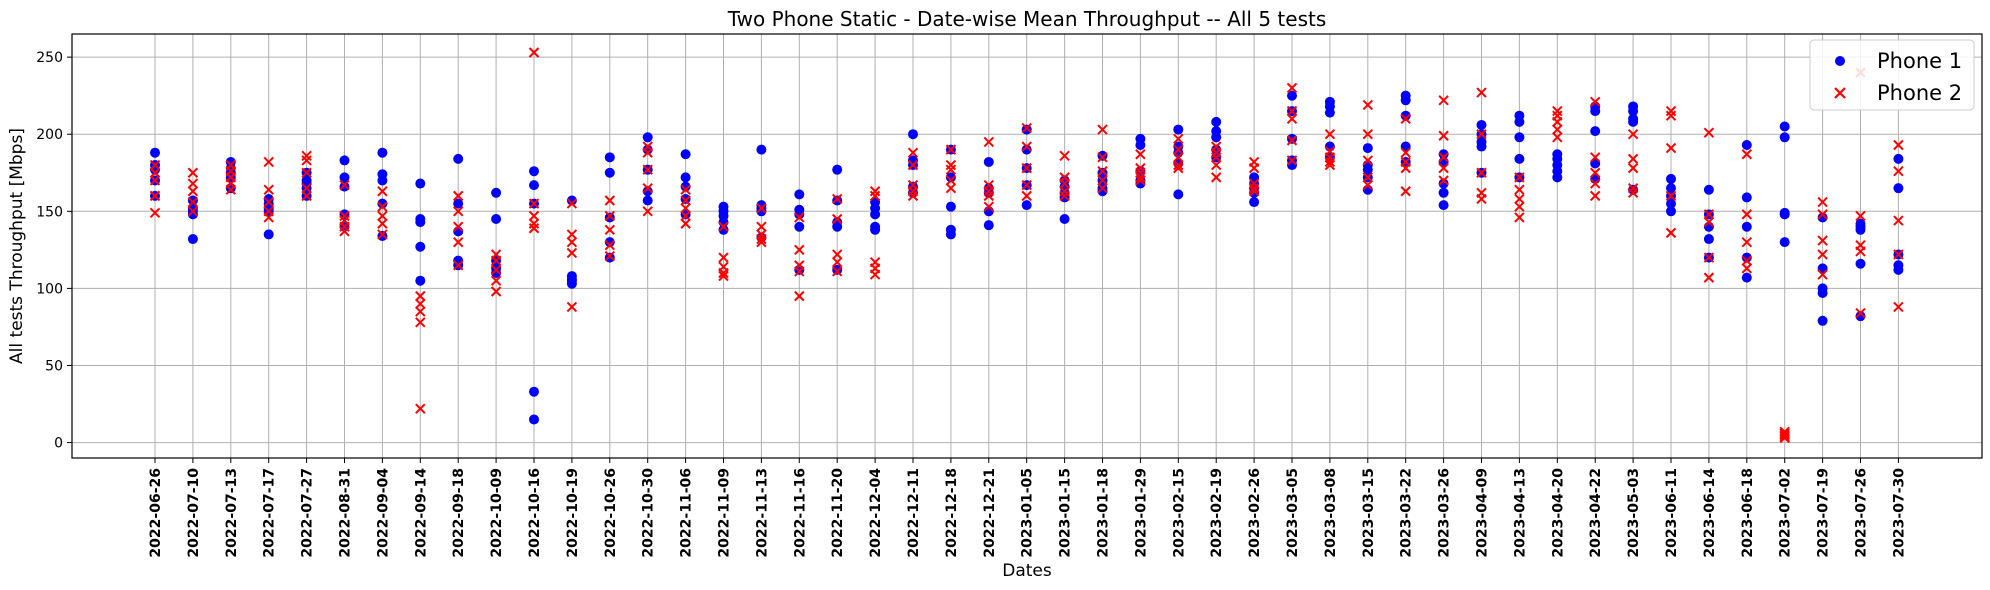  What do you see at coordinates (49, 58) in the screenshot?
I see `y-tick-label: 250` at bounding box center [49, 58].